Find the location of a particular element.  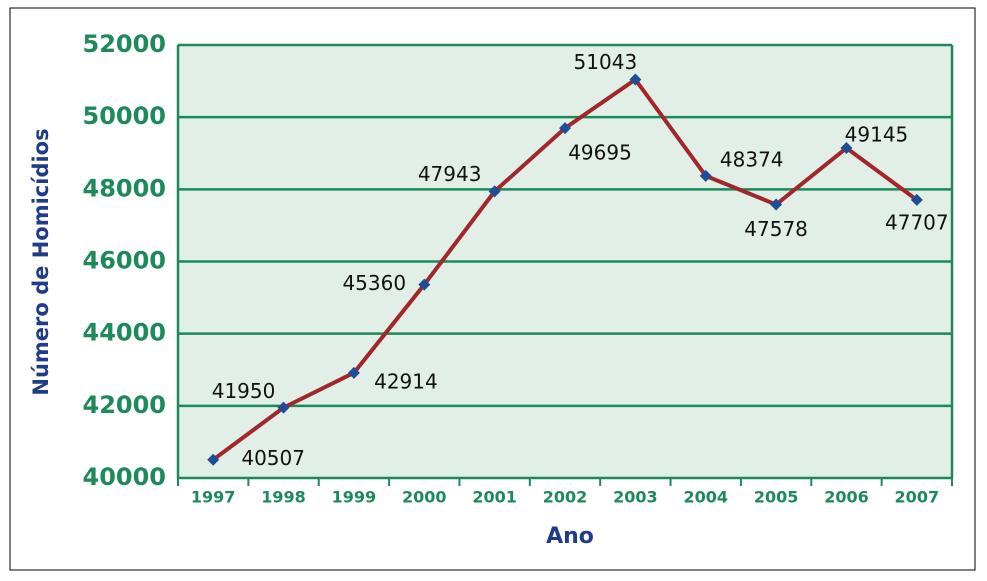

data-label: 42914 is located at coordinates (406, 381).